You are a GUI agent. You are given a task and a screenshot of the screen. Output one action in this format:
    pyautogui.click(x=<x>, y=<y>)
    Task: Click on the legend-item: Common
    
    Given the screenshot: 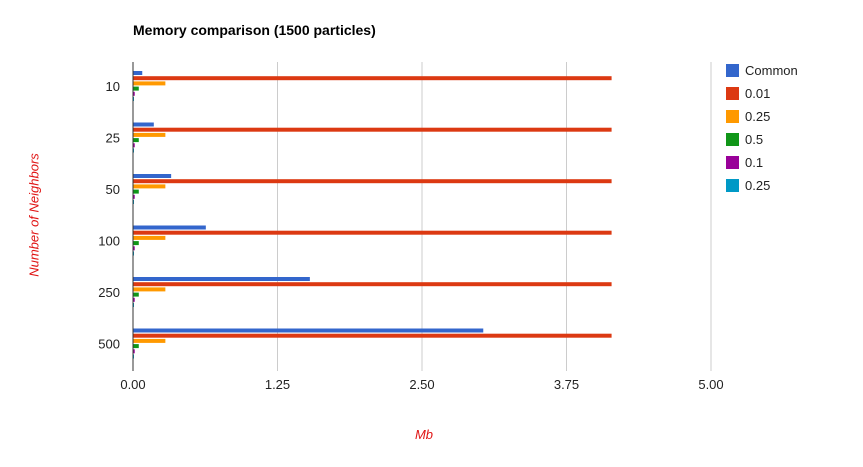 What is the action you would take?
    pyautogui.click(x=762, y=70)
    